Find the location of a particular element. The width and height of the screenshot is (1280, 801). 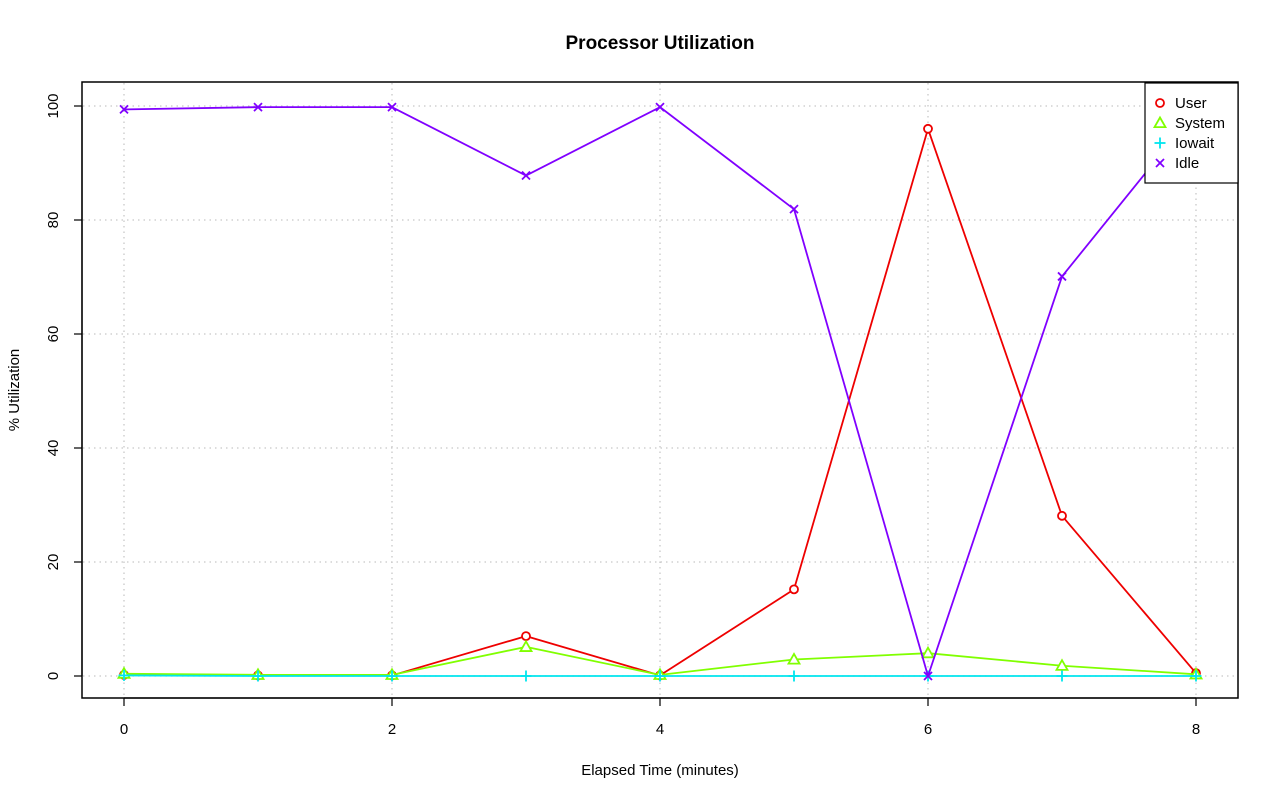

x-tick-label: 6 is located at coordinates (928, 729).